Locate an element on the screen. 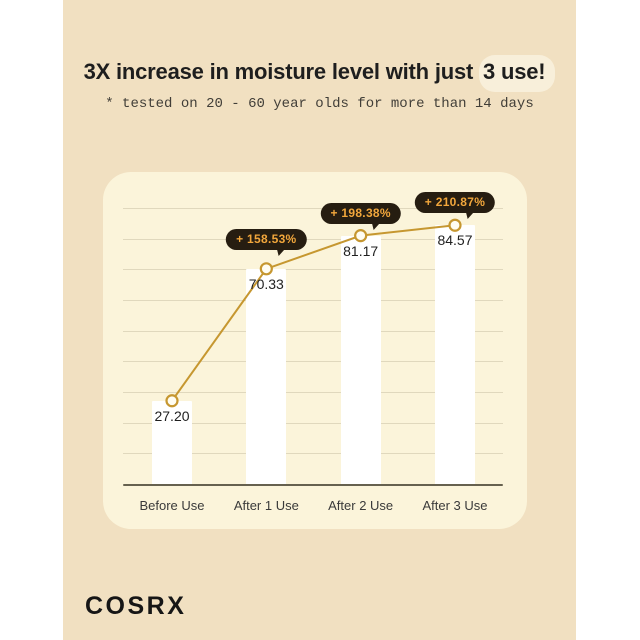  headline-highlight: 3 use! is located at coordinates (517, 73).